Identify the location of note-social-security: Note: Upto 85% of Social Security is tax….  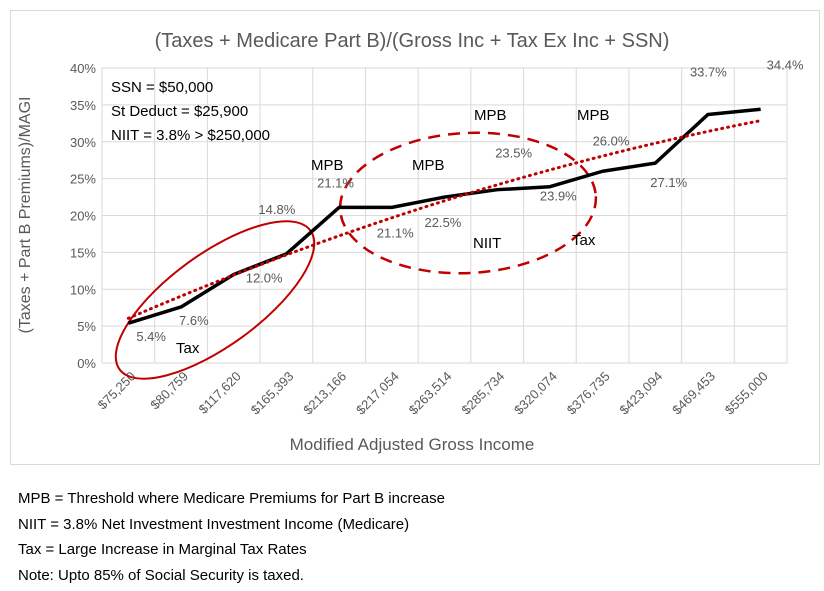
(161, 575).